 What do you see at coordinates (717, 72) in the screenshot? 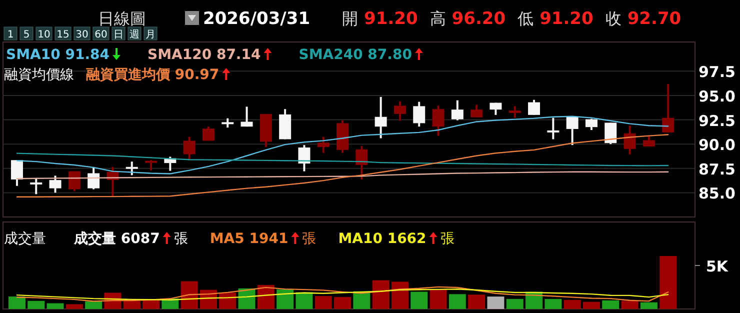
I see `y-tick-label: 97.5` at bounding box center [717, 72].